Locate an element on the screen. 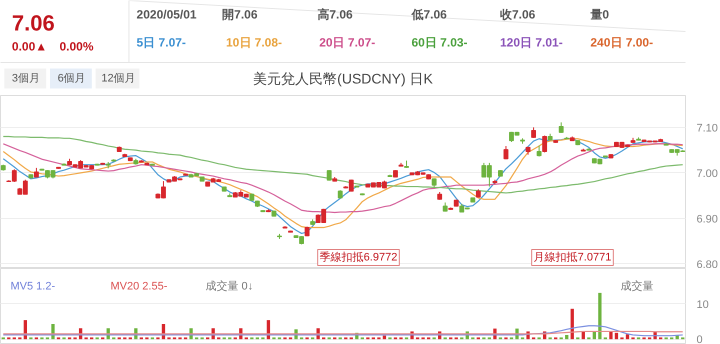  text: 低7.06 is located at coordinates (429, 15).